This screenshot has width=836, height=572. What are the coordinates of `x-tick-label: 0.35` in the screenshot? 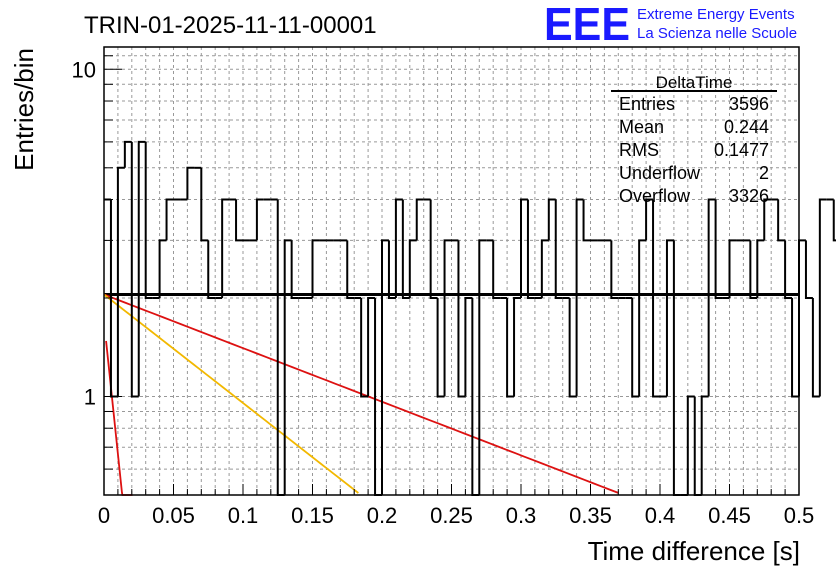 It's located at (590, 515).